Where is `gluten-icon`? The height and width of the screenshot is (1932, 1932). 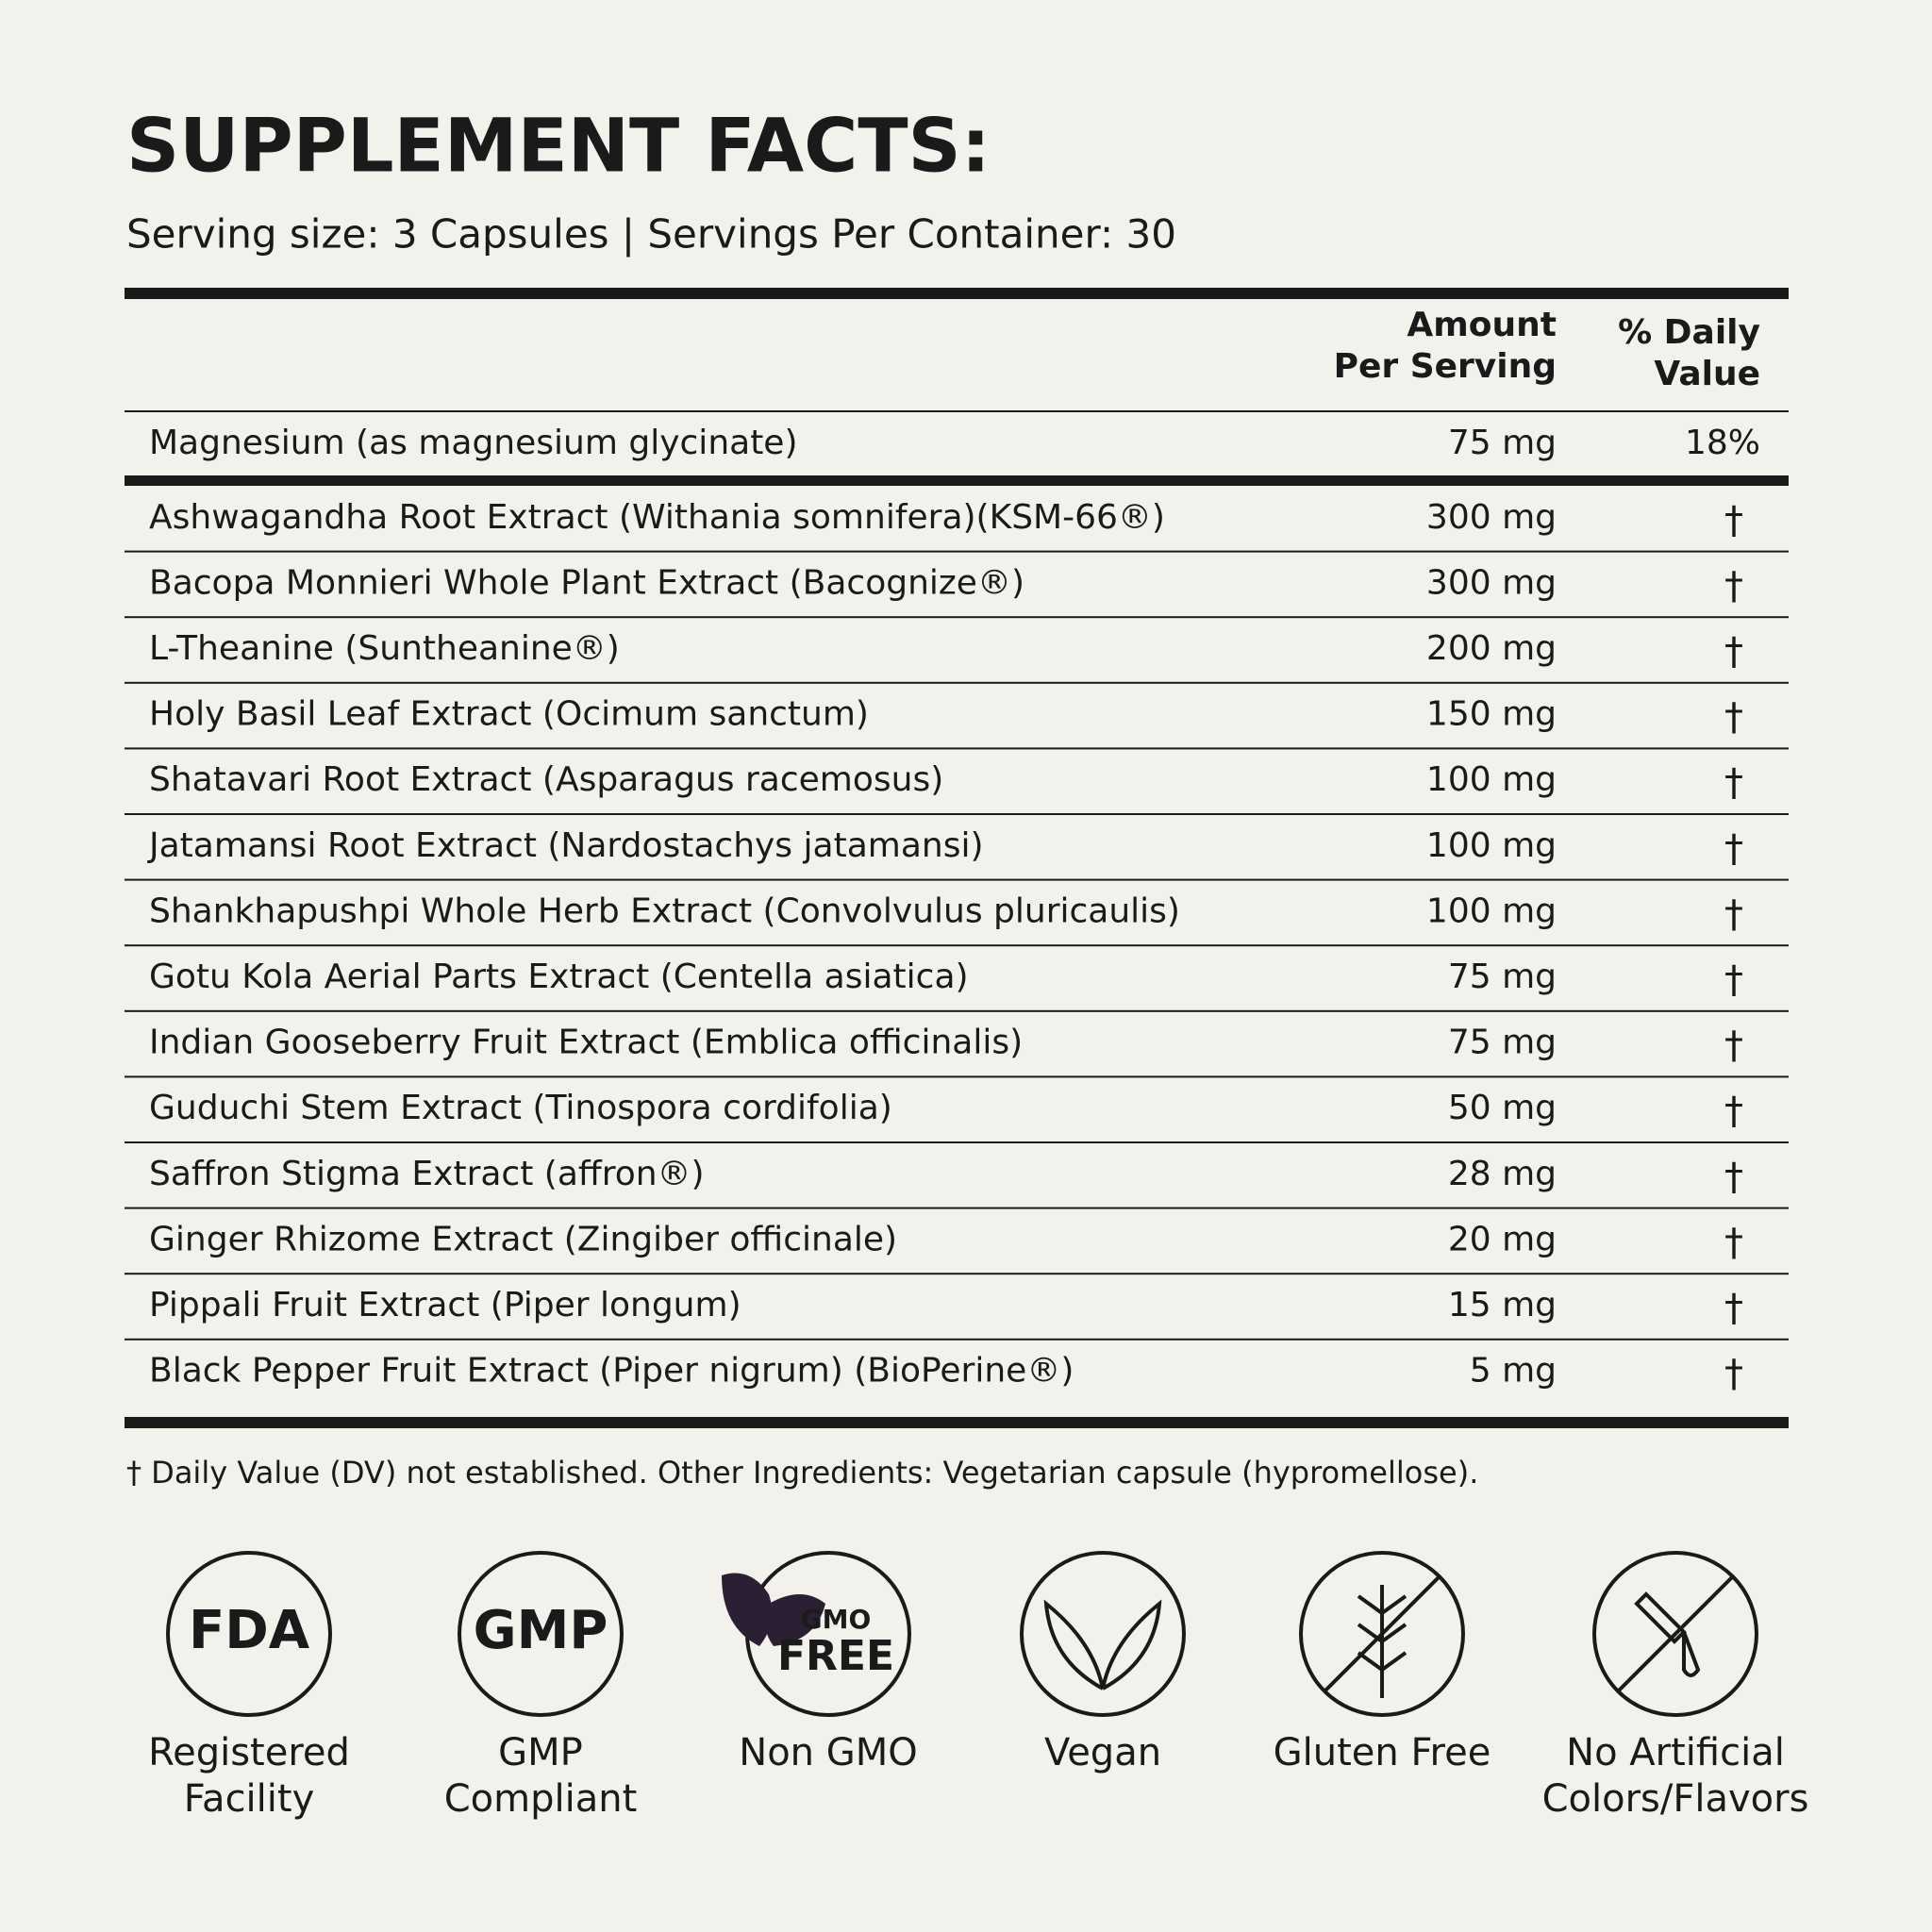 gluten-icon is located at coordinates (1383, 1637).